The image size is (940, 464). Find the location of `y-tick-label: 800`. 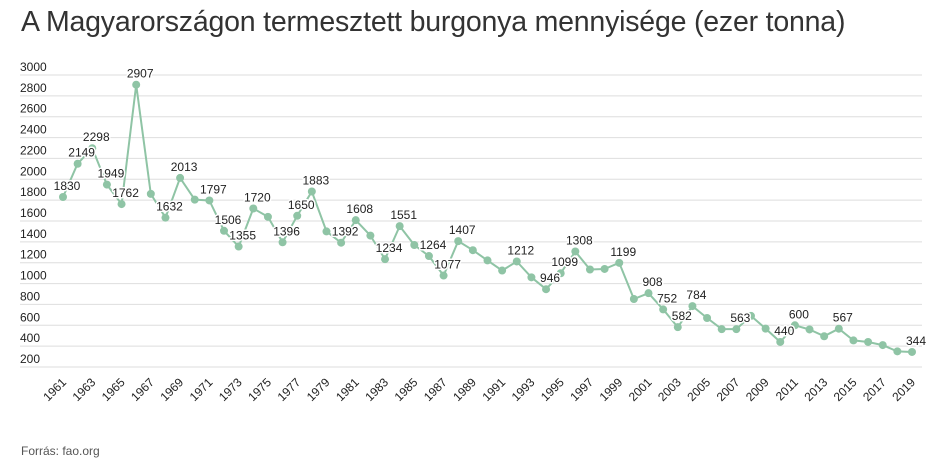

y-tick-label: 800 is located at coordinates (30, 296).